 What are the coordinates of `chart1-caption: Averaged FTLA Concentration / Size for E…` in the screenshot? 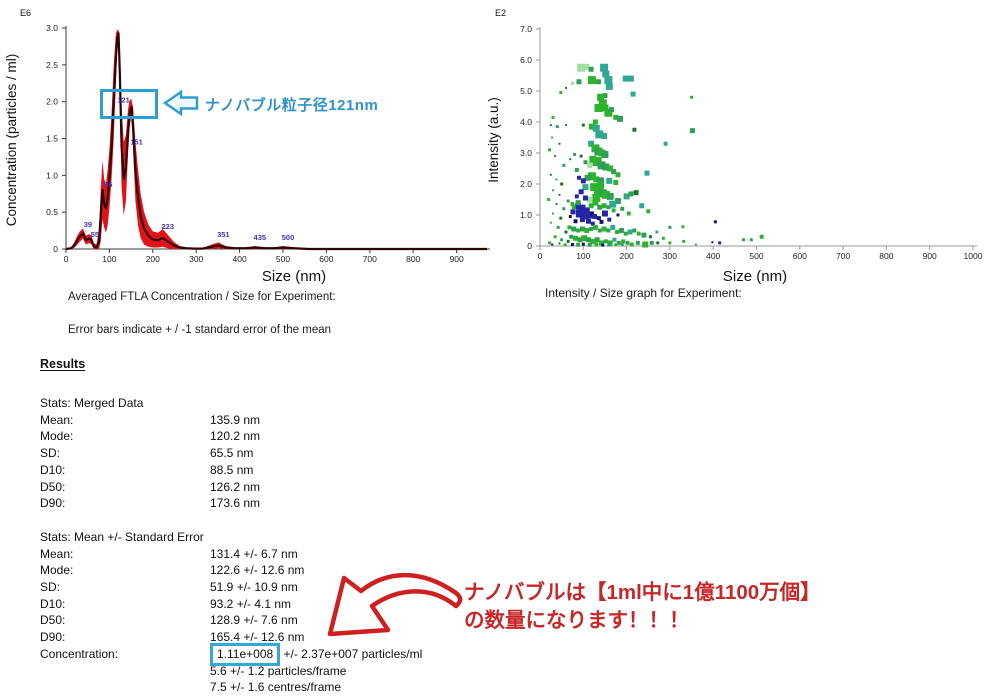 It's located at (202, 297).